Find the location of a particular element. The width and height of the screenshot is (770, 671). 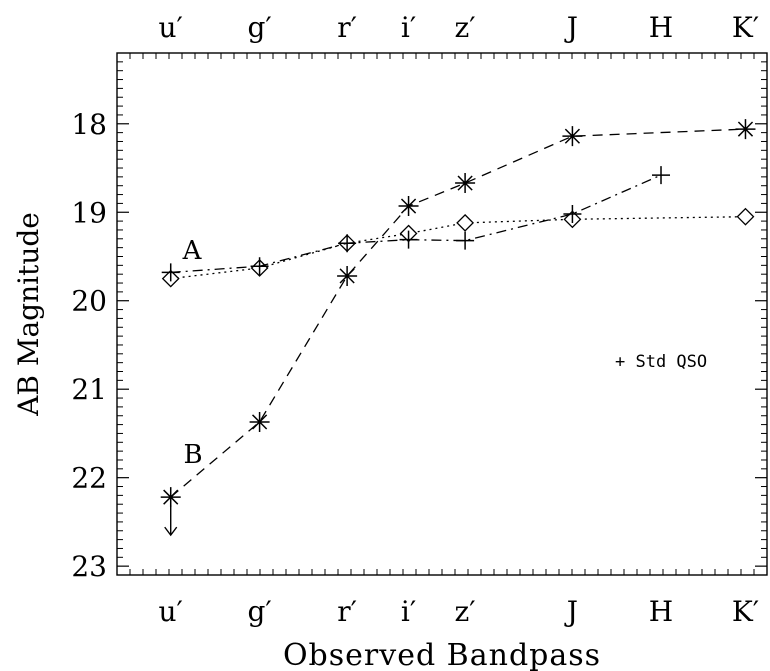

bottom-band-label: g′ is located at coordinates (259, 611).